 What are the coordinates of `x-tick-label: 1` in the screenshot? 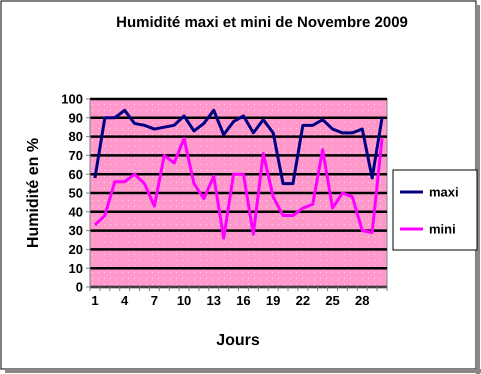 It's located at (95, 300).